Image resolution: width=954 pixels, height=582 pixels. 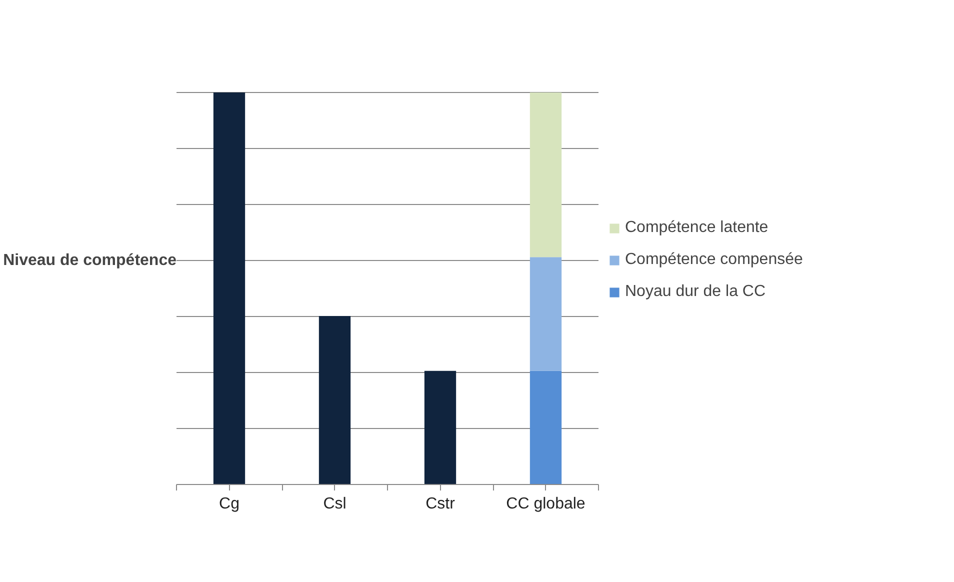 I want to click on legend-label: Compétence compensée, so click(x=714, y=260).